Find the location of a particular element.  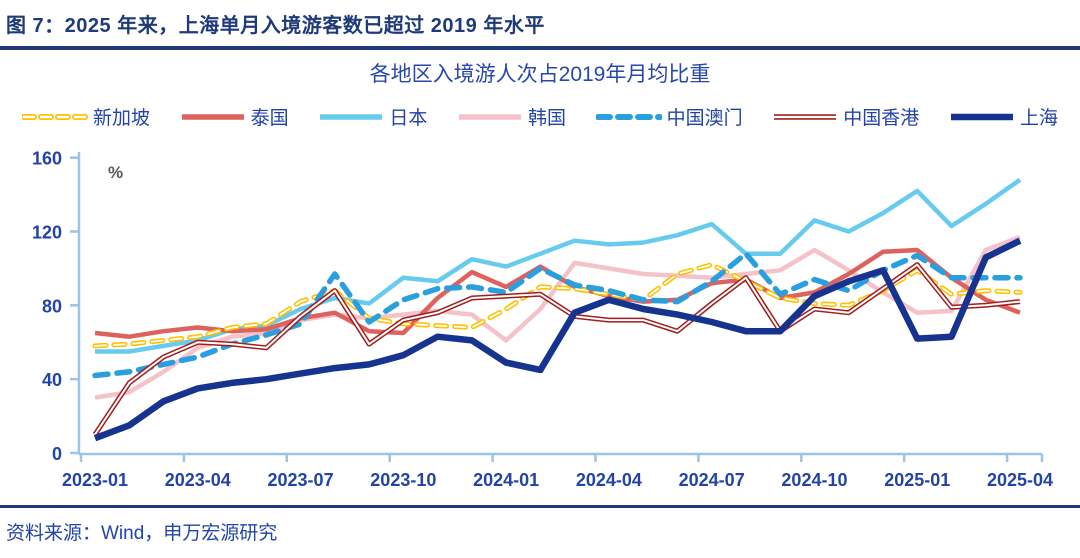

legend-swatch-icon-singapore is located at coordinates (55, 116).